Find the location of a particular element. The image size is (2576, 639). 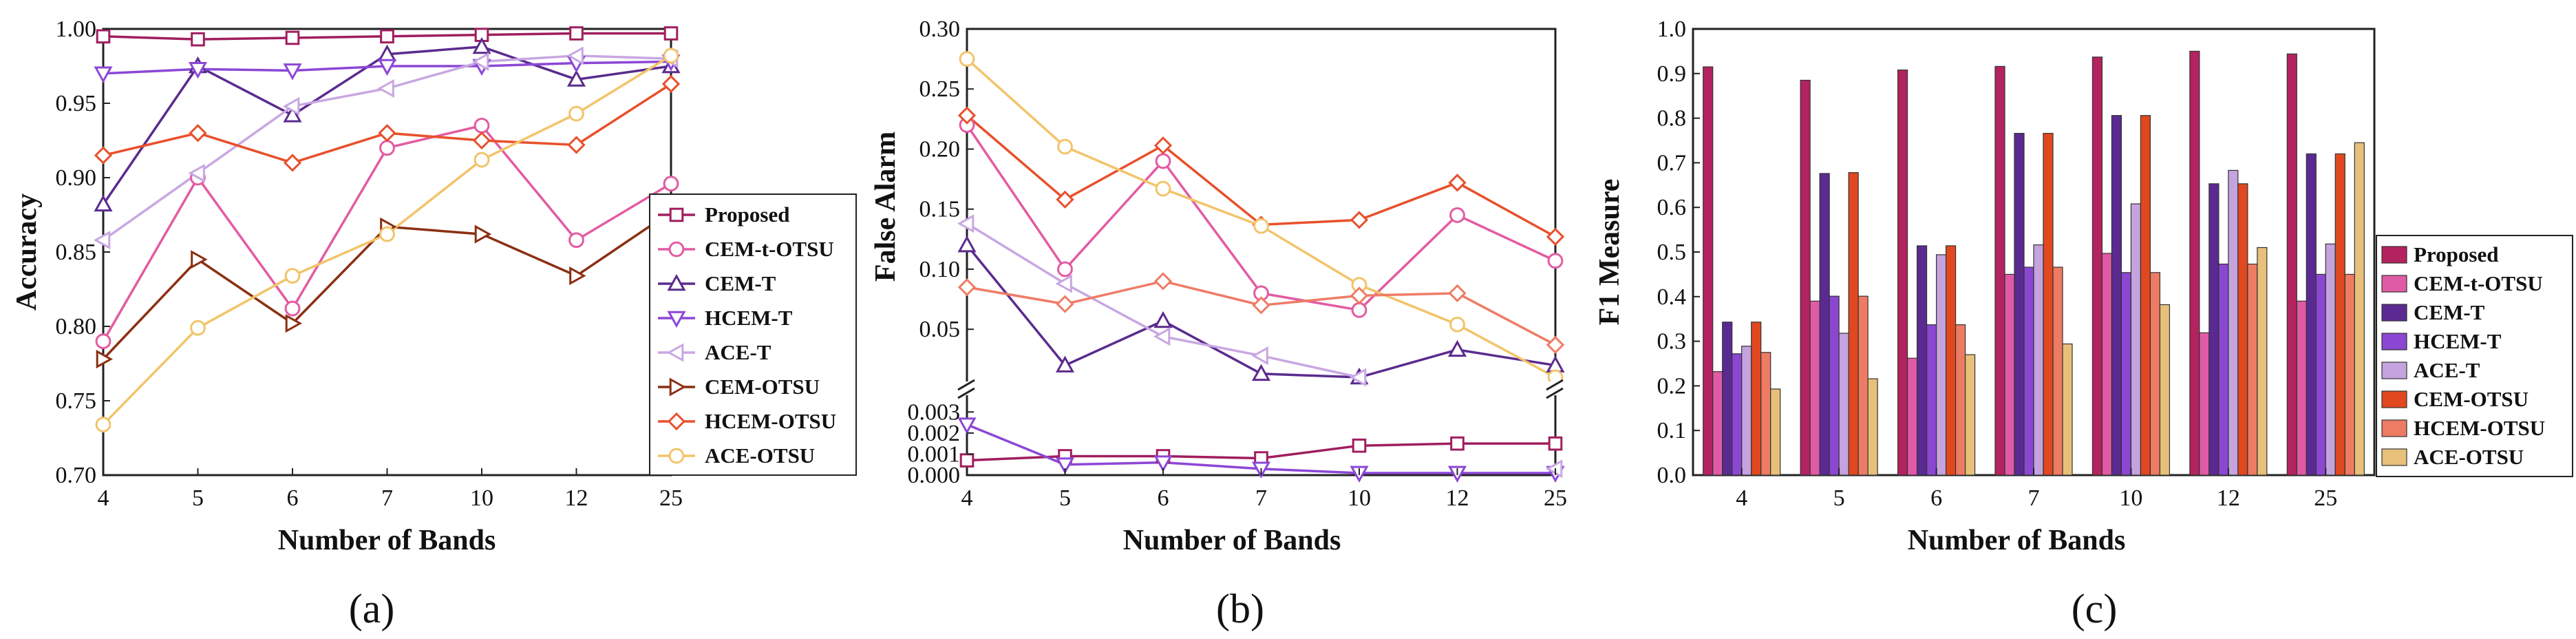

y-tick-label: 0.9 is located at coordinates (1672, 74).